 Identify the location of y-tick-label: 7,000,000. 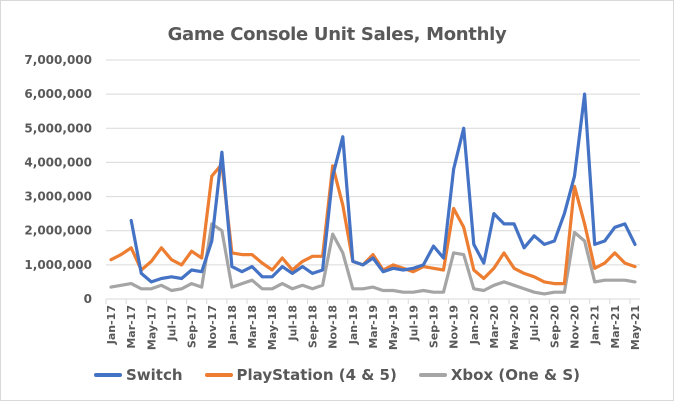
(58, 60).